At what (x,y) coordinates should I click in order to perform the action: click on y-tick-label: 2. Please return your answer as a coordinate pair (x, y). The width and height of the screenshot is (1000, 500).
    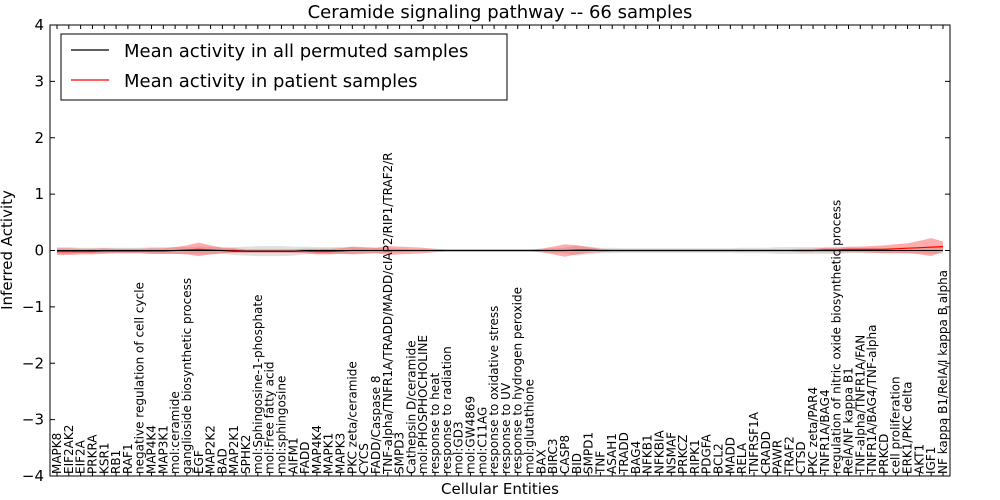
    Looking at the image, I should click on (39, 138).